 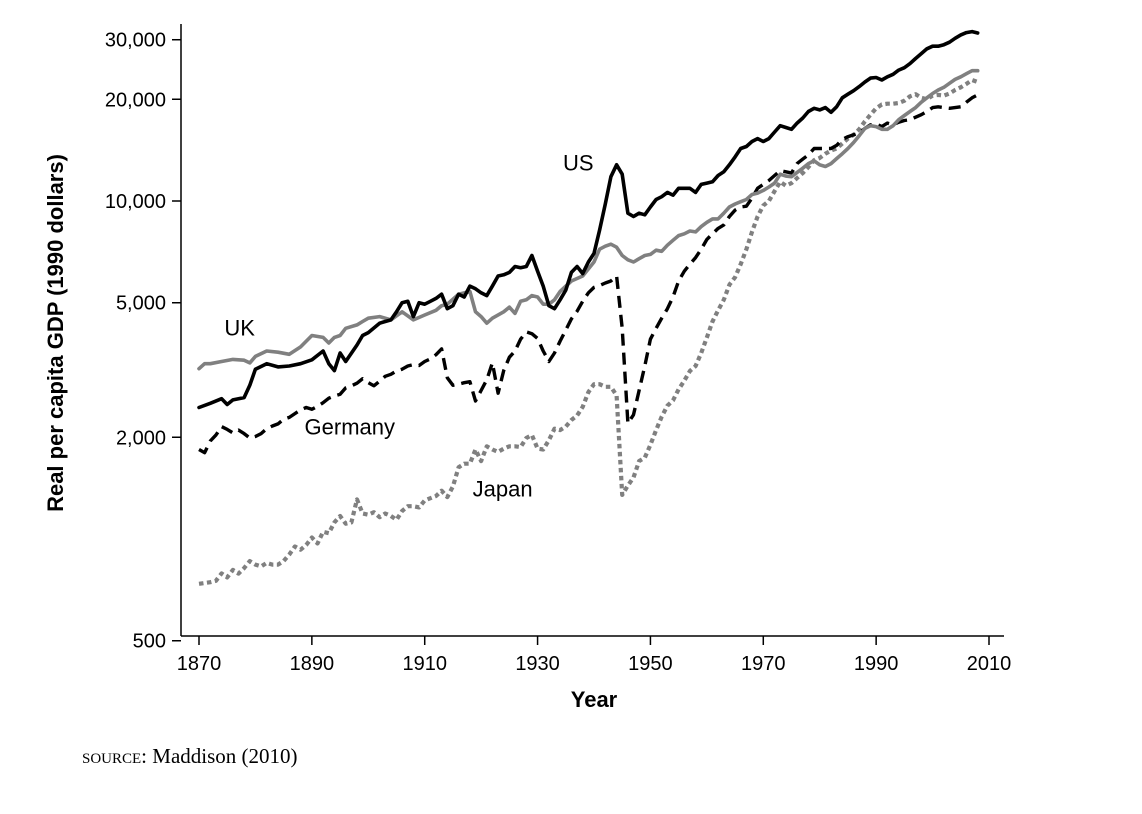 I want to click on y-tick-label: 5,000, so click(x=141, y=304).